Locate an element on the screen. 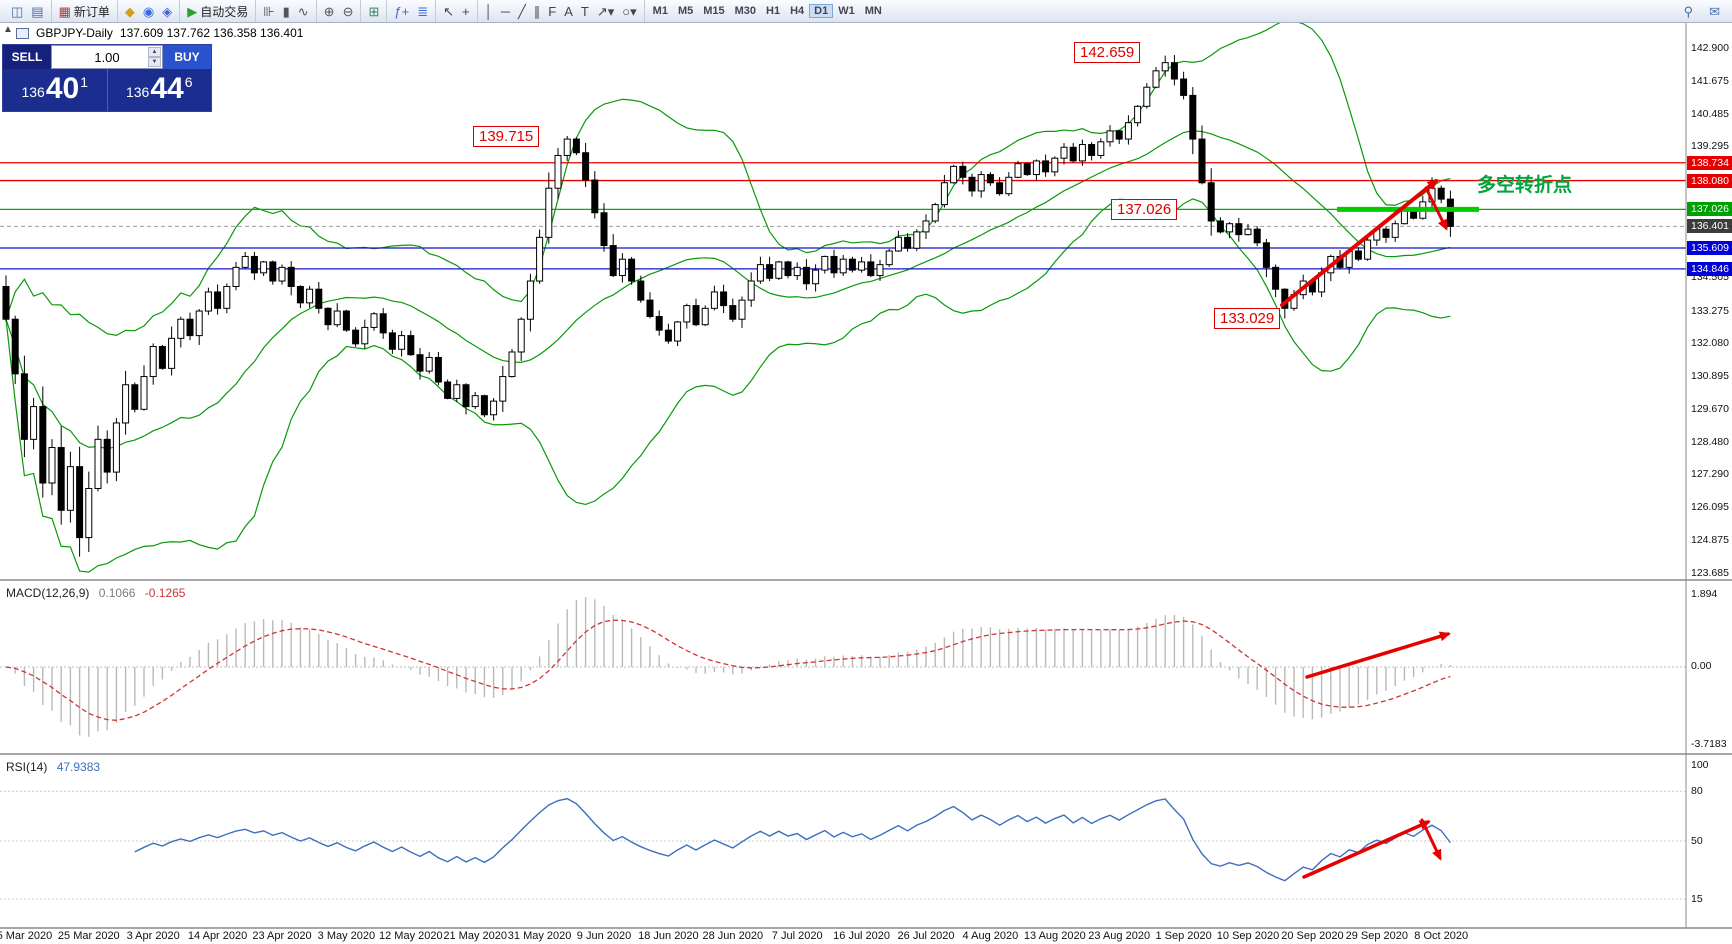 This screenshot has width=1732, height=944. collapse-panel-icon: ▲ is located at coordinates (8, 29).